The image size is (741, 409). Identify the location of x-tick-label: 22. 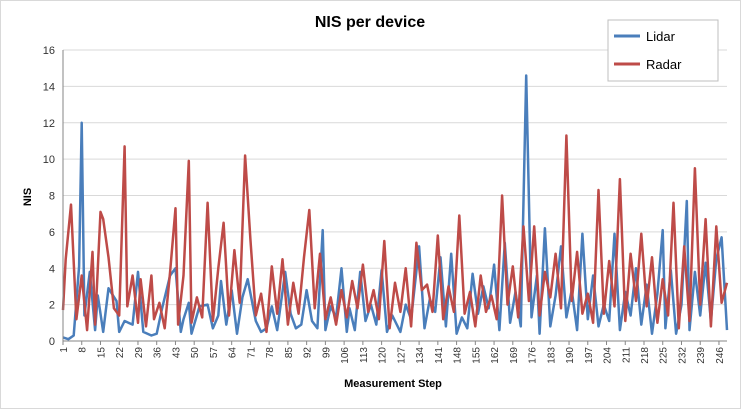
(120, 353).